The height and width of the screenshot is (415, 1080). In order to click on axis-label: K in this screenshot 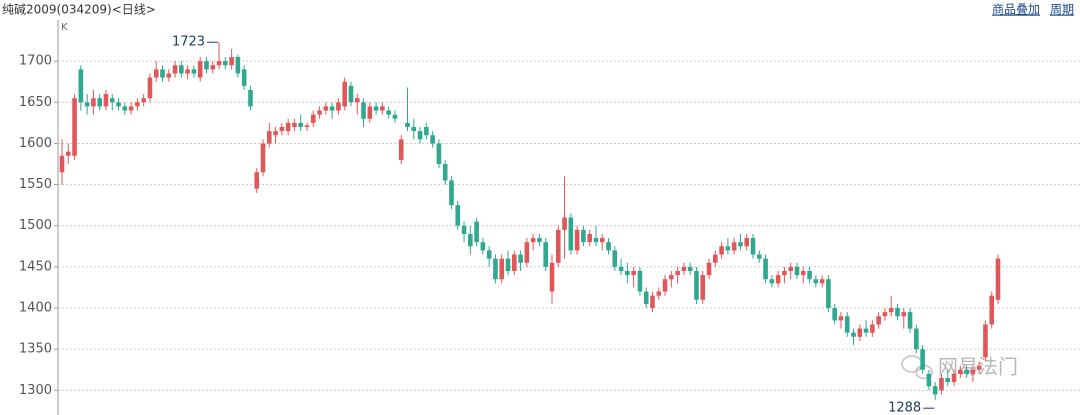, I will do `click(64, 27)`.